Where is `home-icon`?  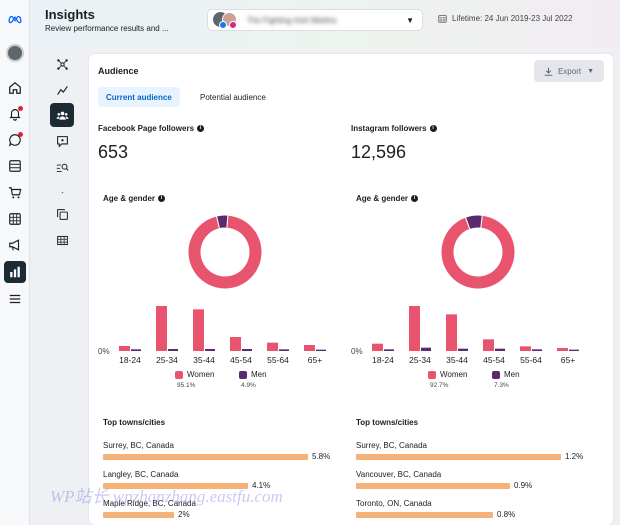 home-icon is located at coordinates (15, 88).